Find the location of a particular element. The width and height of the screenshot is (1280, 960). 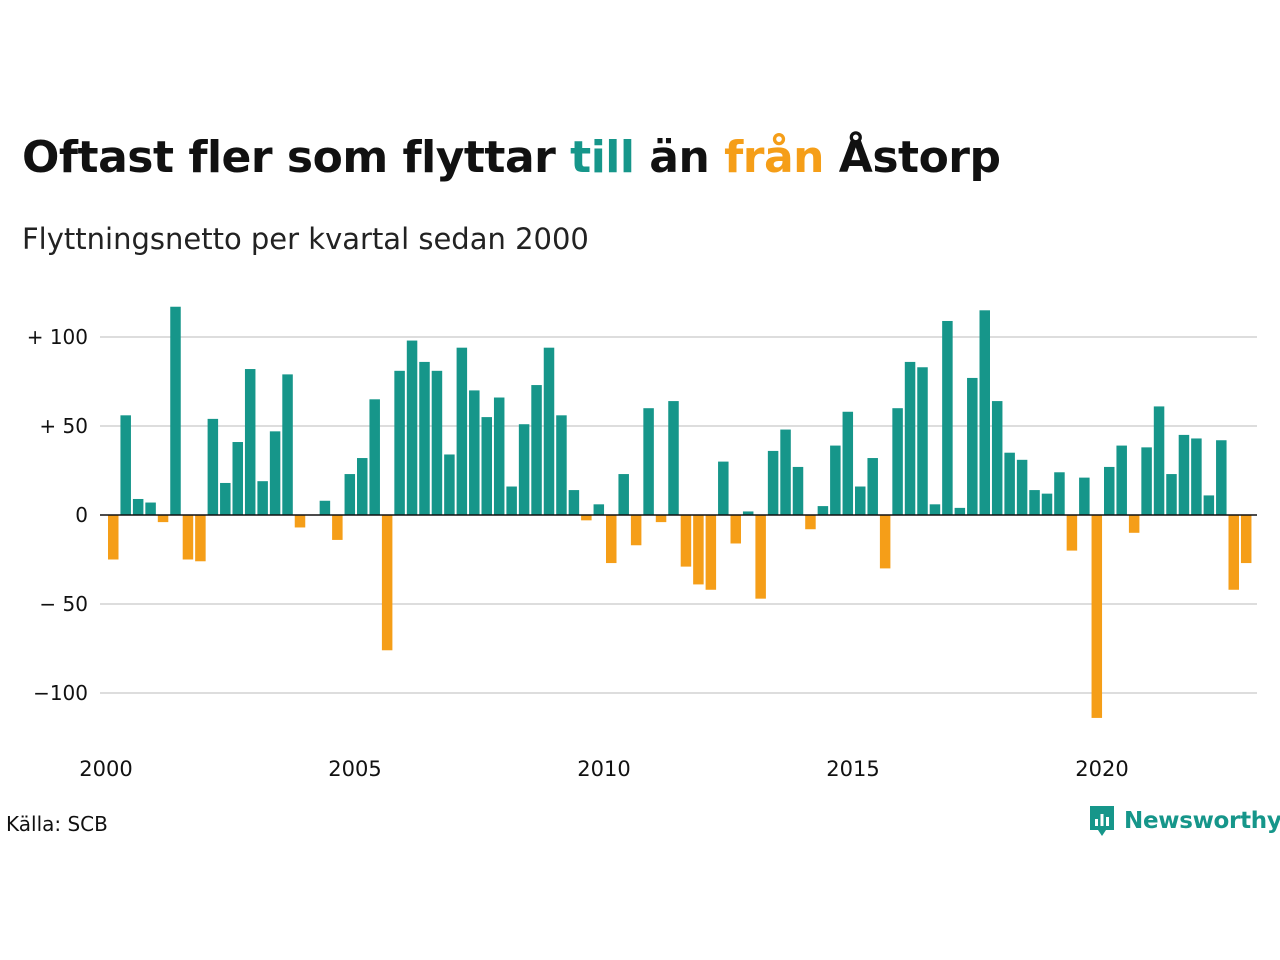

y-tick-label: 0 is located at coordinates (81, 515).